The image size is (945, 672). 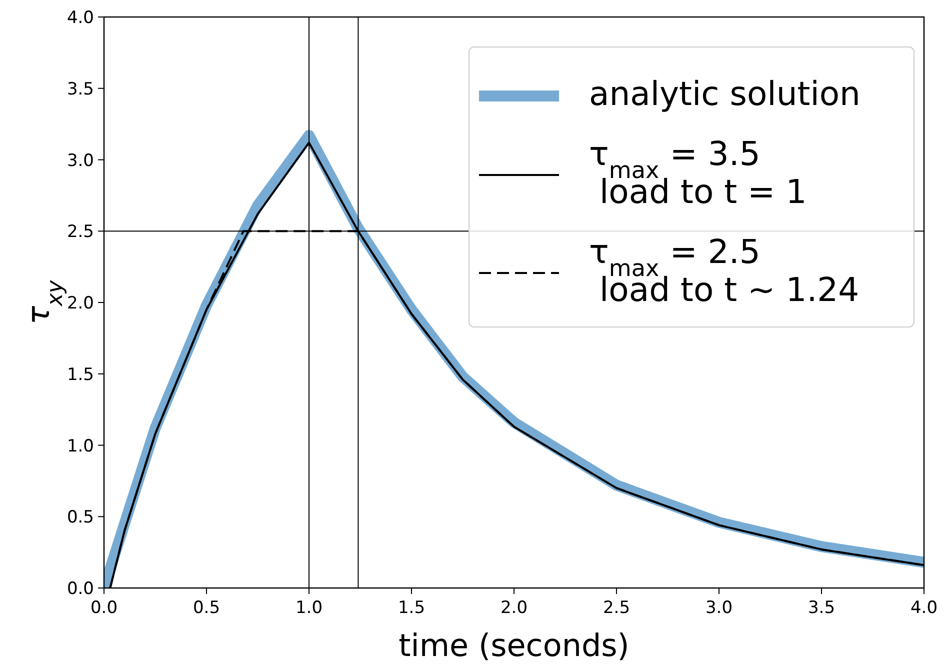 I want to click on y-tick-label: 3.0, so click(x=80, y=160).